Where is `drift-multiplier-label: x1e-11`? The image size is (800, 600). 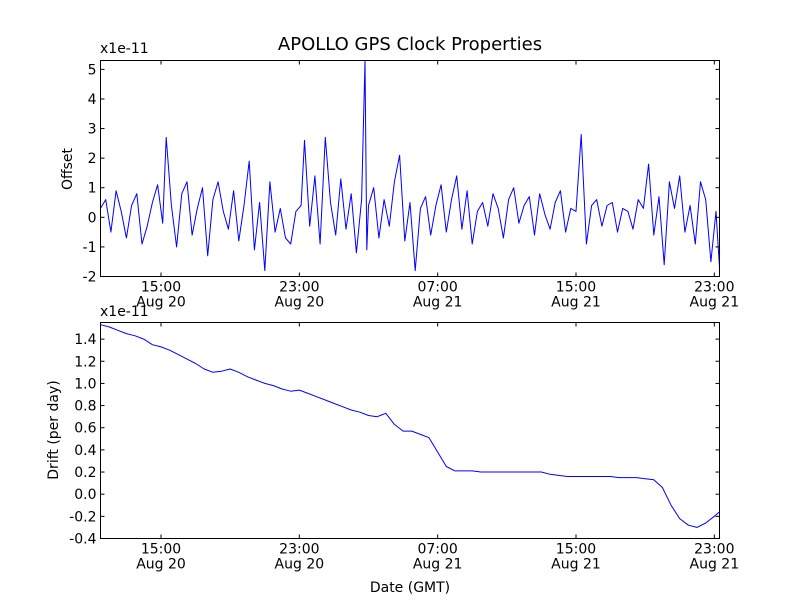 drift-multiplier-label: x1e-11 is located at coordinates (124, 312).